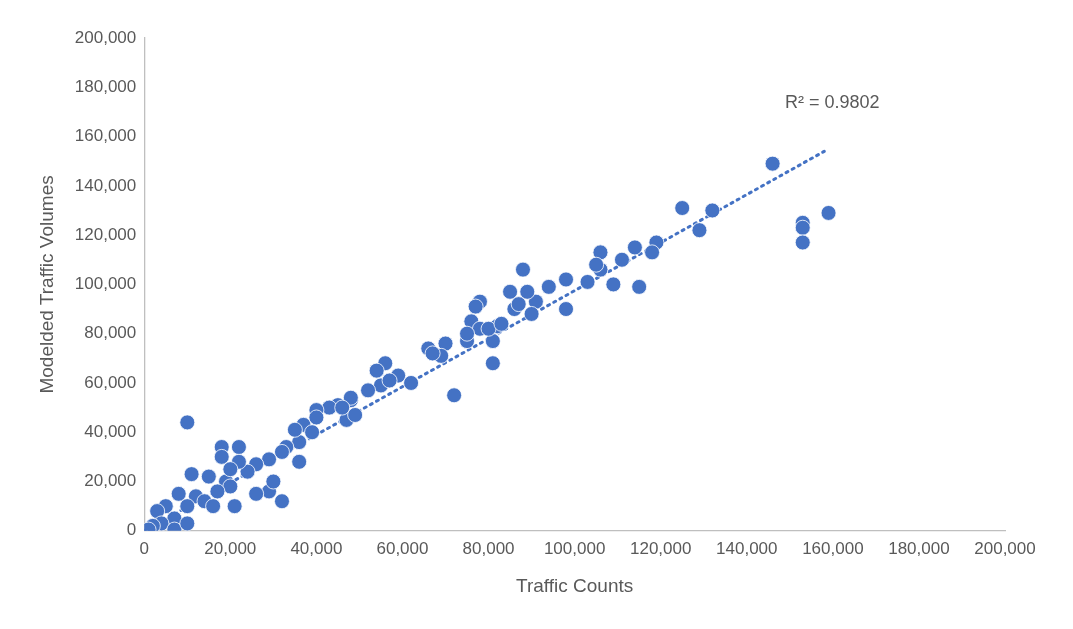  What do you see at coordinates (488, 548) in the screenshot?
I see `x-tick-label: 80,000` at bounding box center [488, 548].